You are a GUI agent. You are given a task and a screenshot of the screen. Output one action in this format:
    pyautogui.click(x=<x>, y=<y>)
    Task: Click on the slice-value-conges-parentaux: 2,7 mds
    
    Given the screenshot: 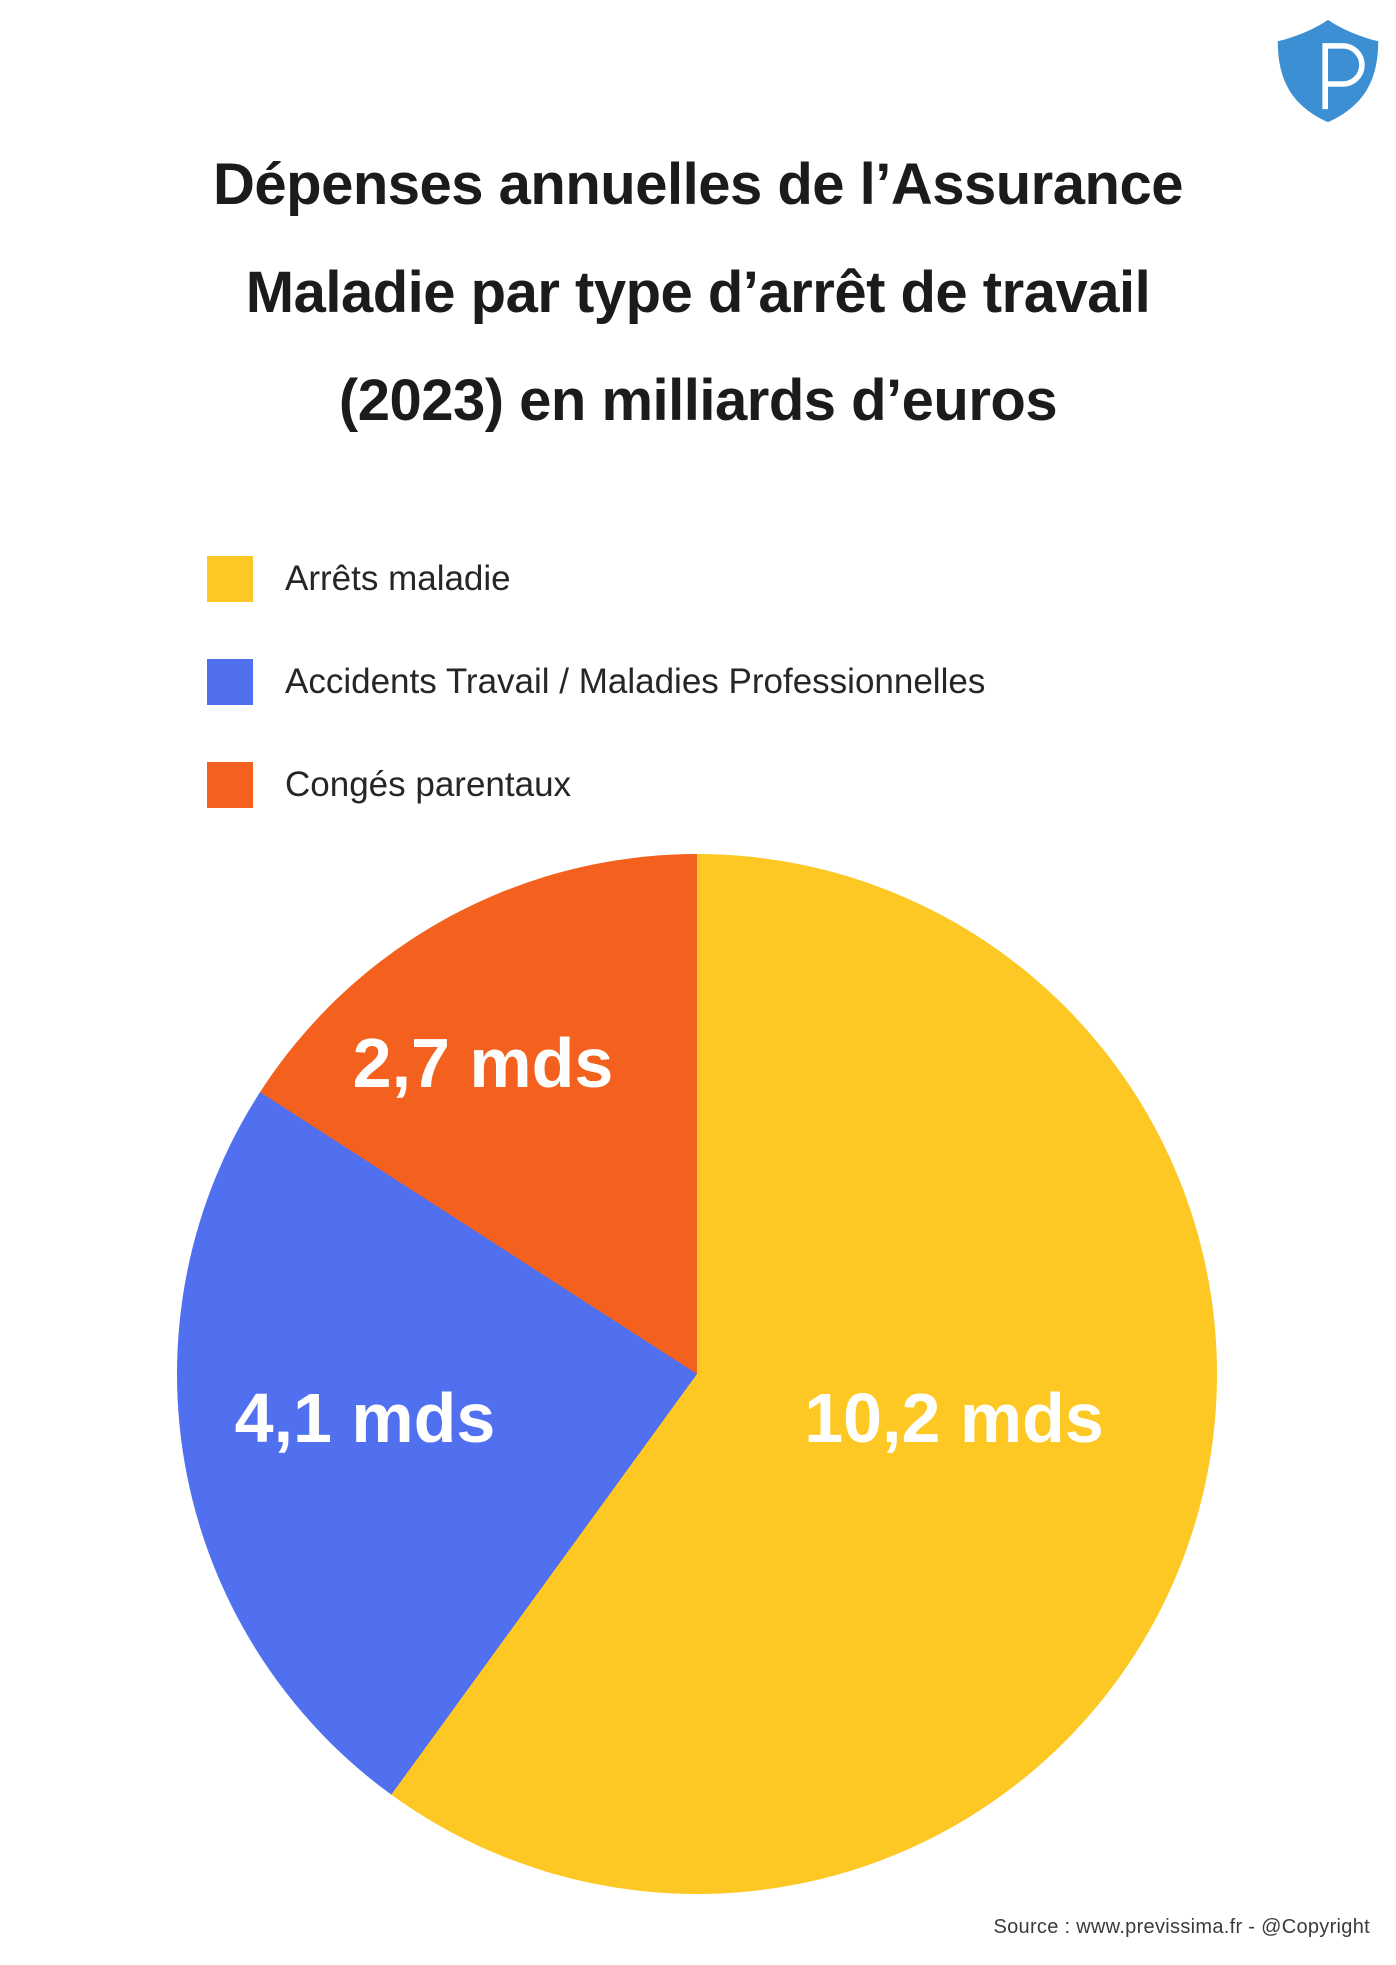 What is the action you would take?
    pyautogui.click(x=483, y=1063)
    